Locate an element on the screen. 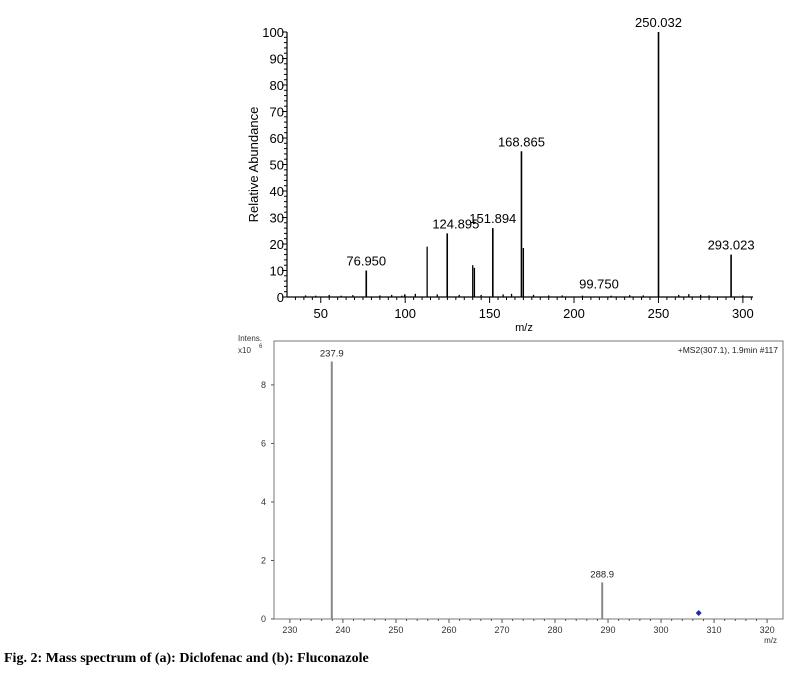 This screenshot has width=796, height=678. b-x-tick-label: 250 is located at coordinates (395, 630).